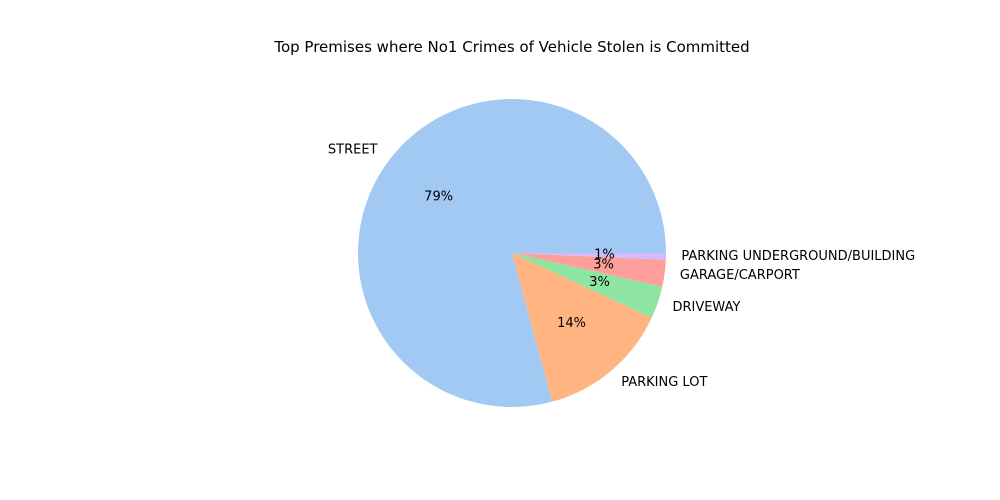 This screenshot has width=1000, height=500. Describe the element at coordinates (599, 282) in the screenshot. I see `slice-percent-driveway: 3%` at that location.